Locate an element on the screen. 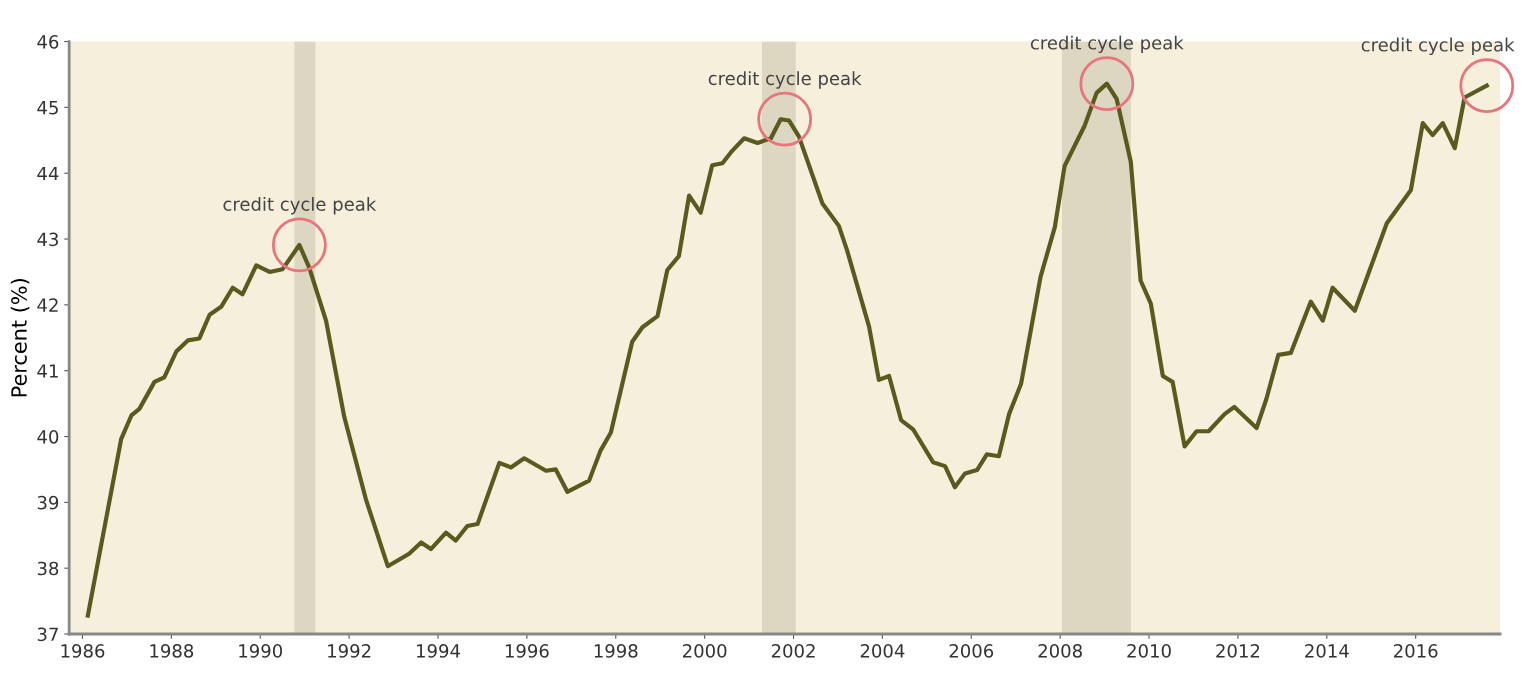 Image resolution: width=1537 pixels, height=681 pixels. x-tick-label: 2006 is located at coordinates (971, 651).